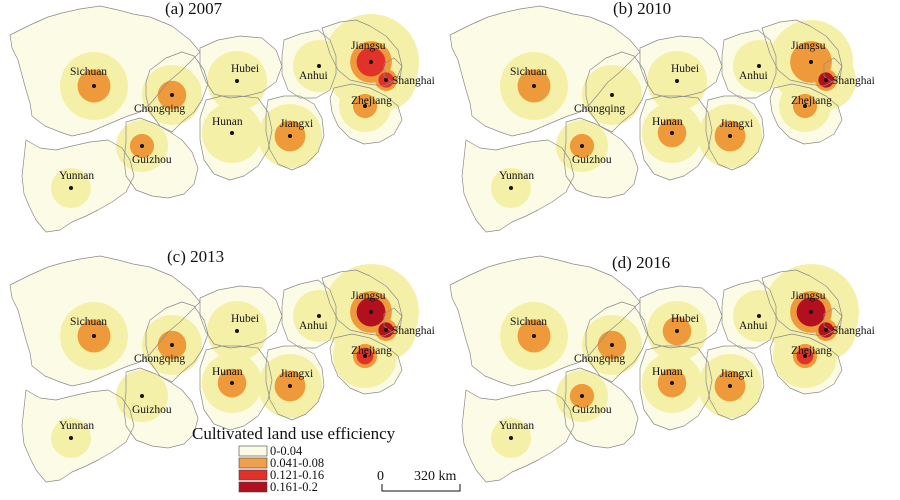  I want to click on panel-title-4: (d) 2016, so click(641, 262).